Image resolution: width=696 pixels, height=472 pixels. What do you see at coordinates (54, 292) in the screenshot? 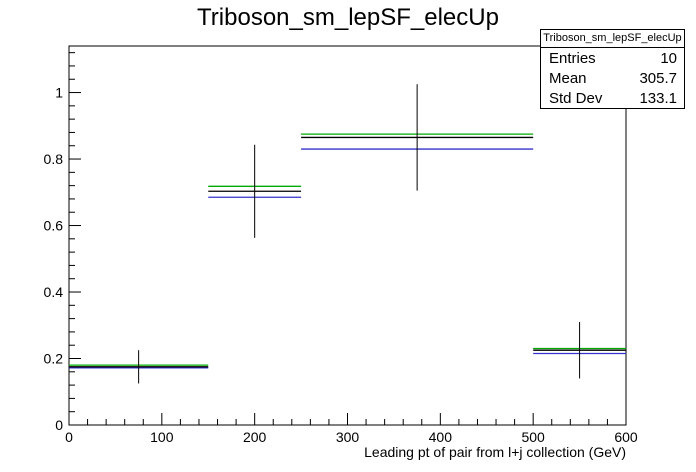
I see `y-tick-label: 0.4` at bounding box center [54, 292].